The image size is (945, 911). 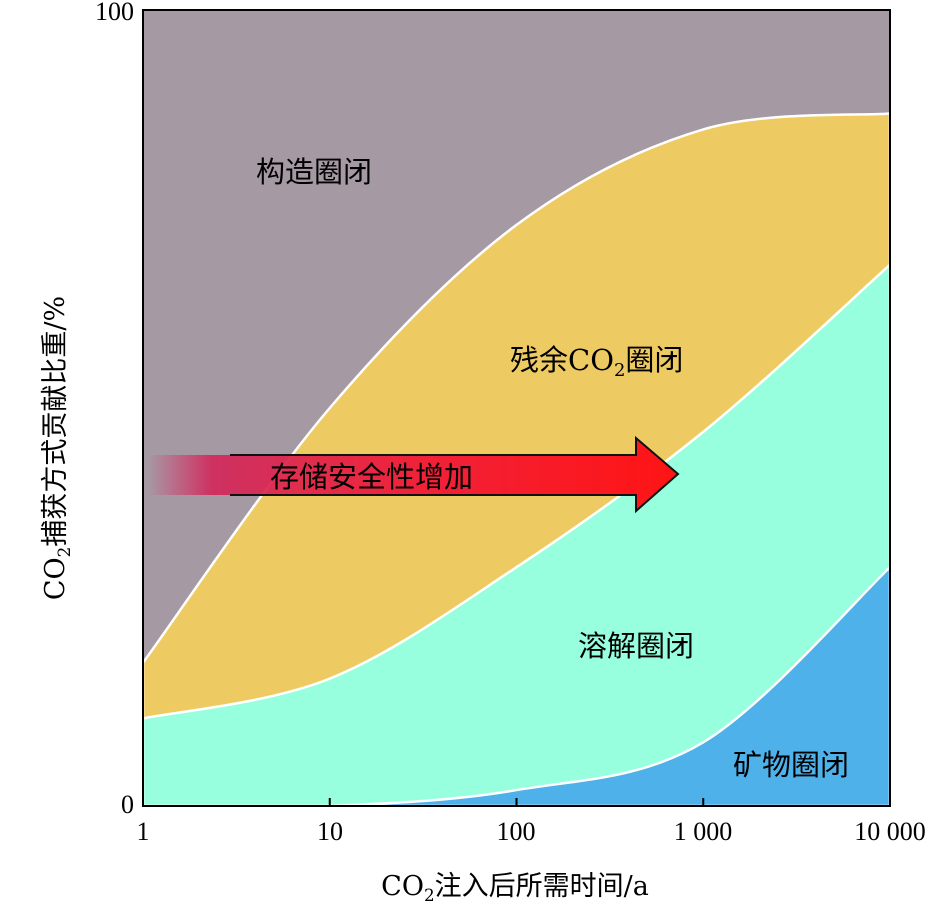 What do you see at coordinates (791, 765) in the screenshot?
I see `mineral-trapping-label: 矿物圈闭` at bounding box center [791, 765].